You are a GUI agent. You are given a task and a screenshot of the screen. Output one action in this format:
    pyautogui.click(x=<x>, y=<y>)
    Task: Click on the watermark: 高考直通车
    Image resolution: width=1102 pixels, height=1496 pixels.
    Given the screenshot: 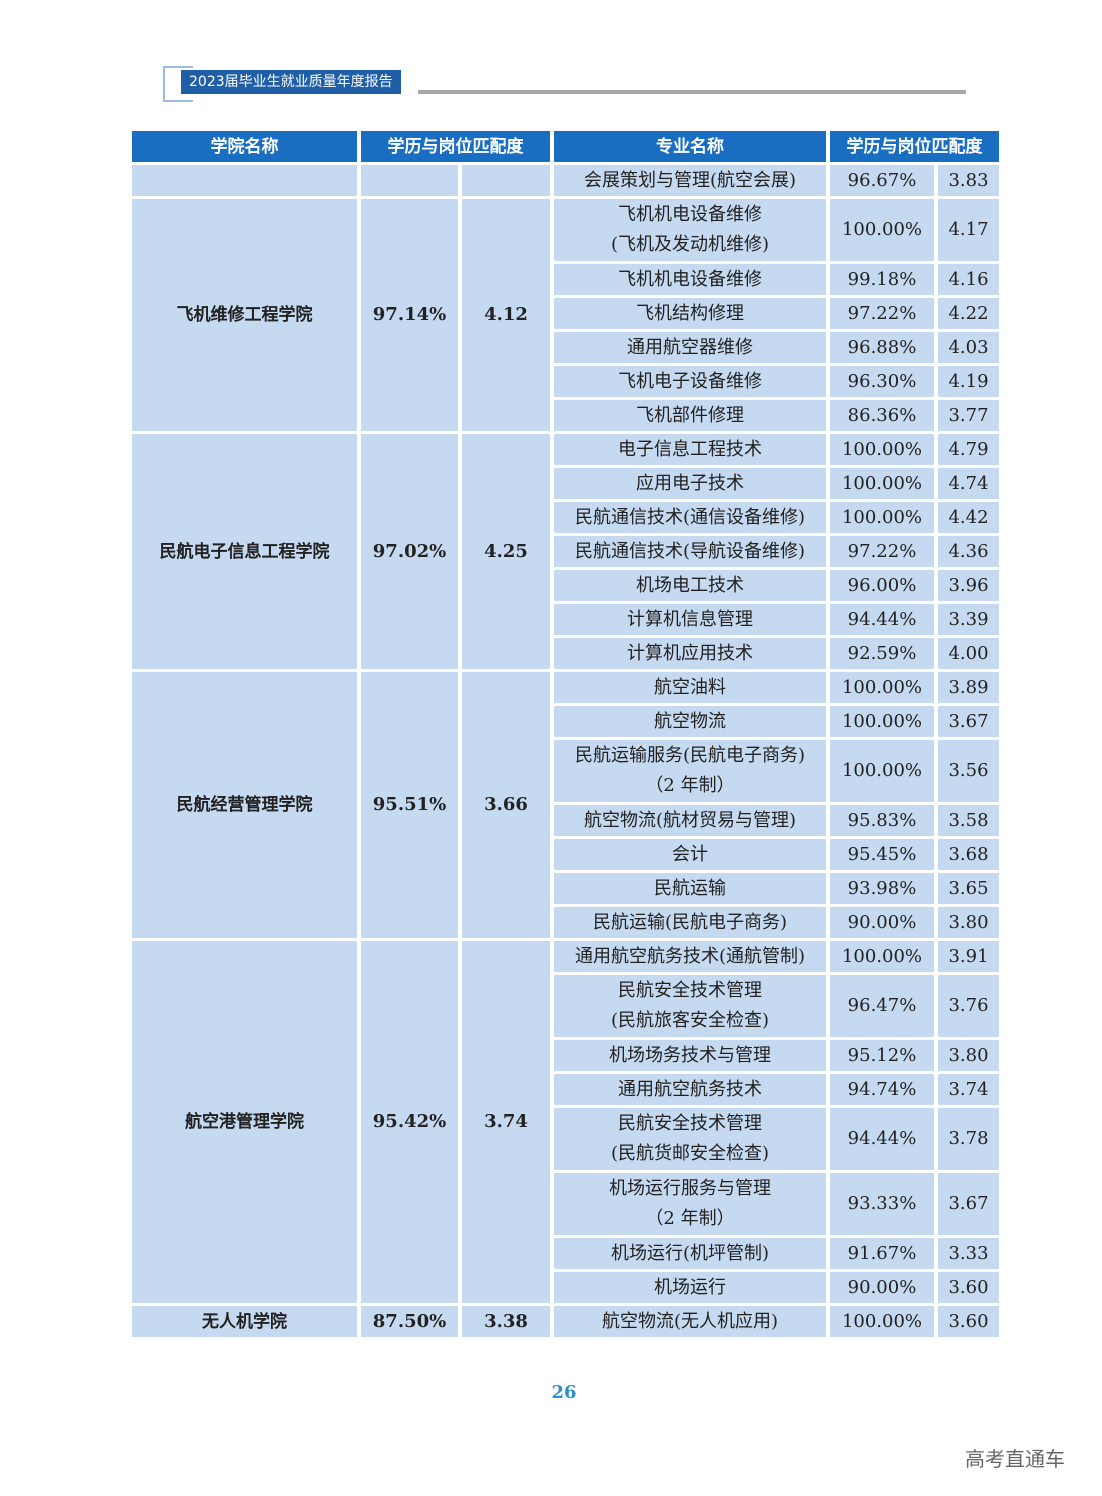 What is the action you would take?
    pyautogui.click(x=1015, y=1459)
    